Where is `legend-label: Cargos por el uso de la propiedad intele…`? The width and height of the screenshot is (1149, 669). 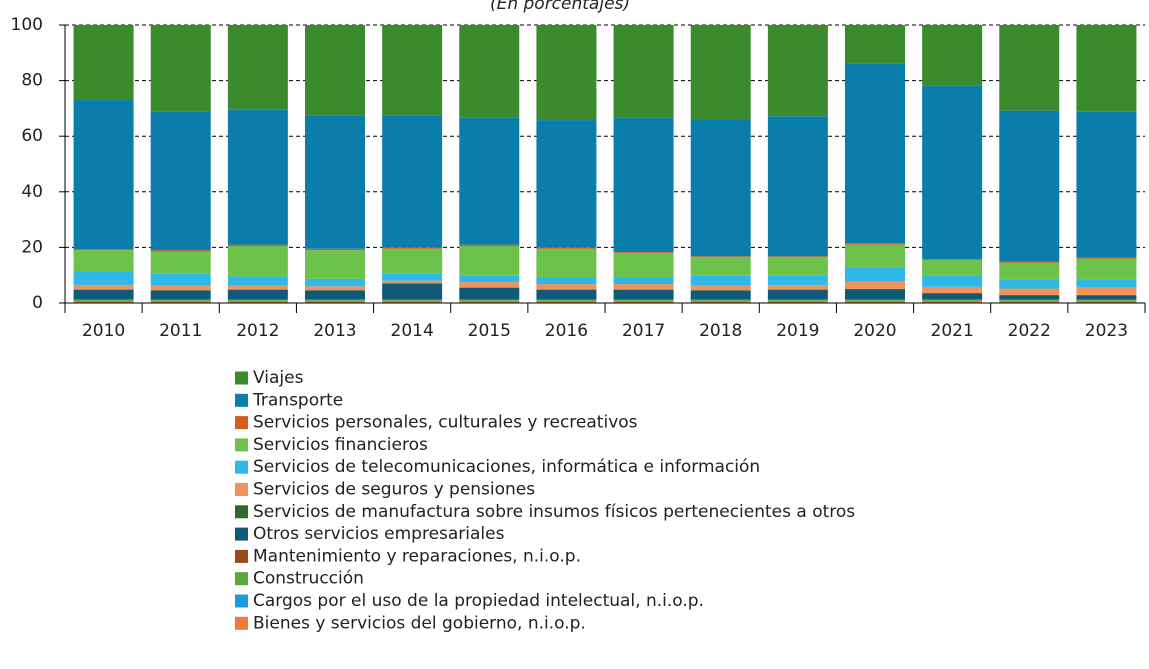 legend-label: Cargos por el uso de la propiedad intele… is located at coordinates (478, 601).